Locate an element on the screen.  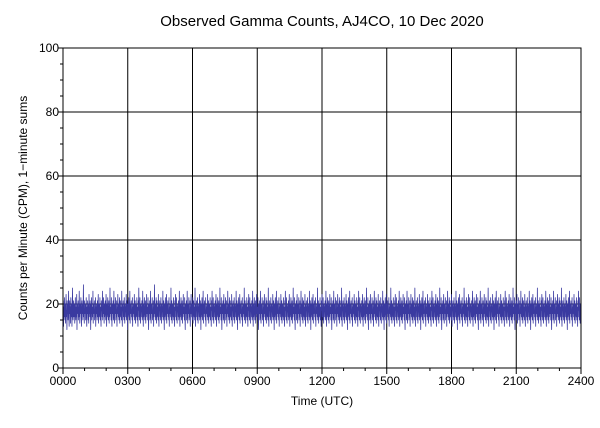
x-tick-label: 0600 is located at coordinates (192, 381).